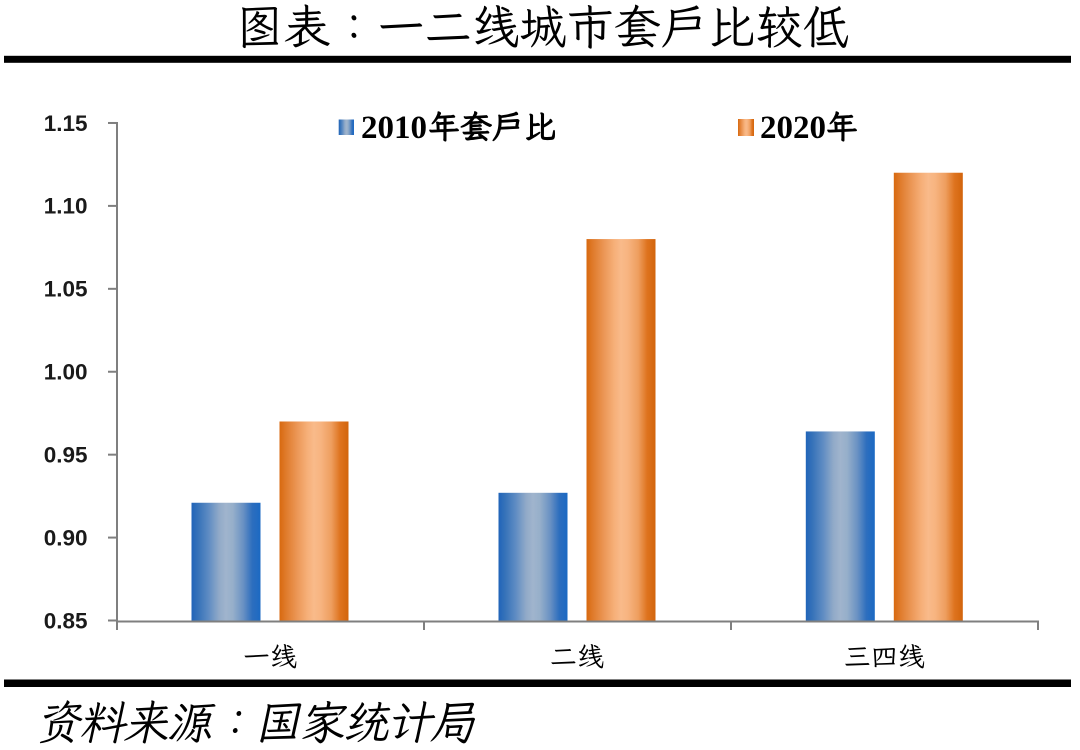 The height and width of the screenshot is (750, 1080). Describe the element at coordinates (66, 537) in the screenshot. I see `svg-text: 0.90` at that location.